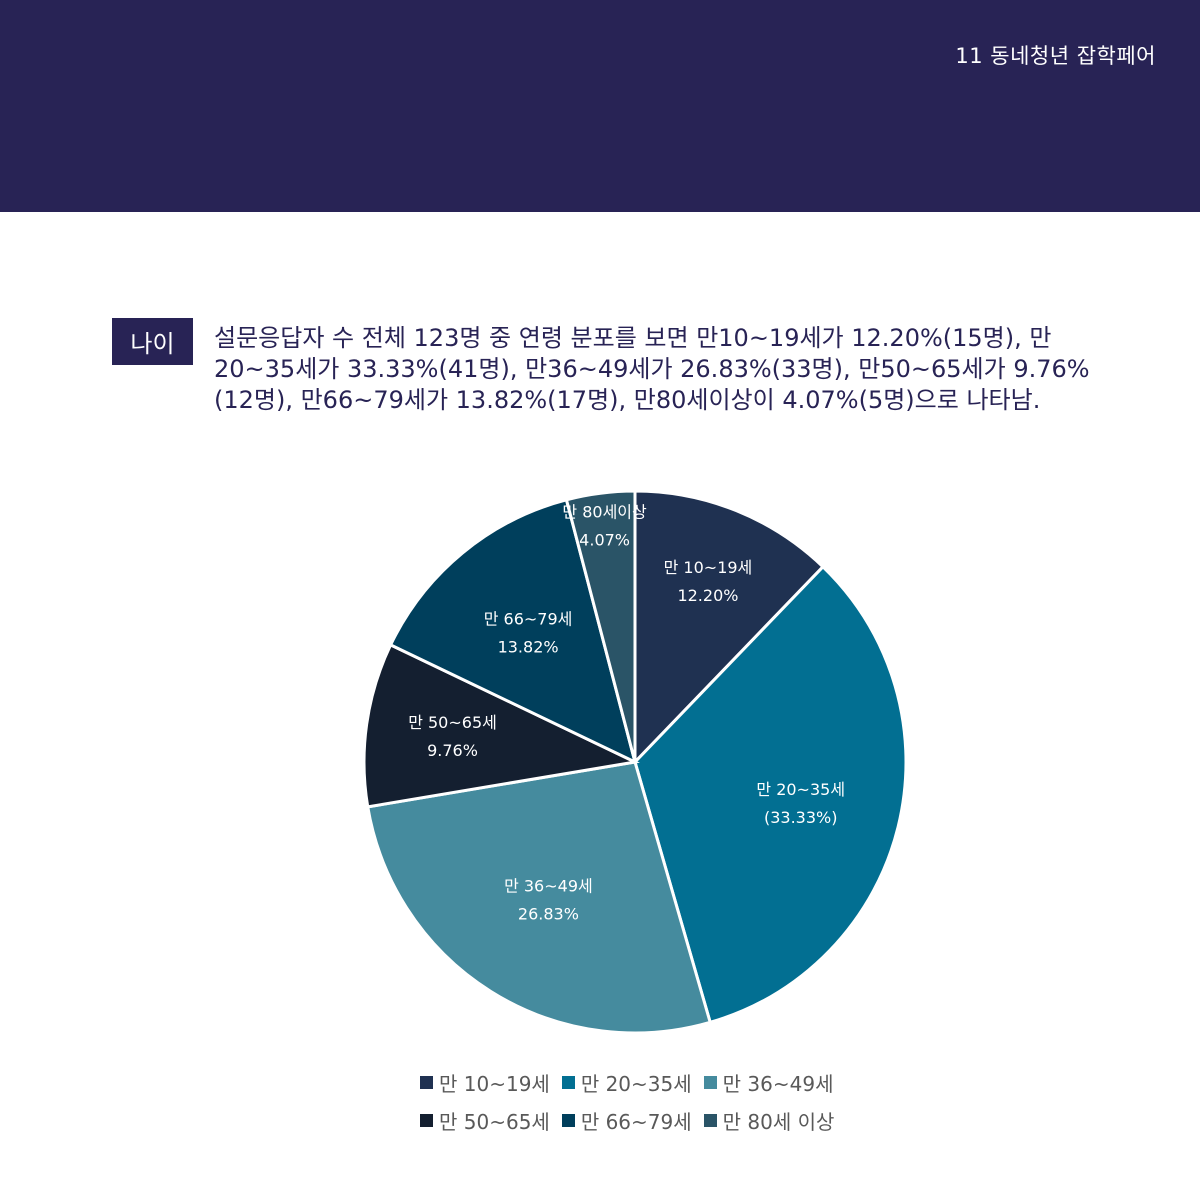 The image size is (1200, 1200). I want to click on legend-item: 만 36~49세, so click(768, 1082).